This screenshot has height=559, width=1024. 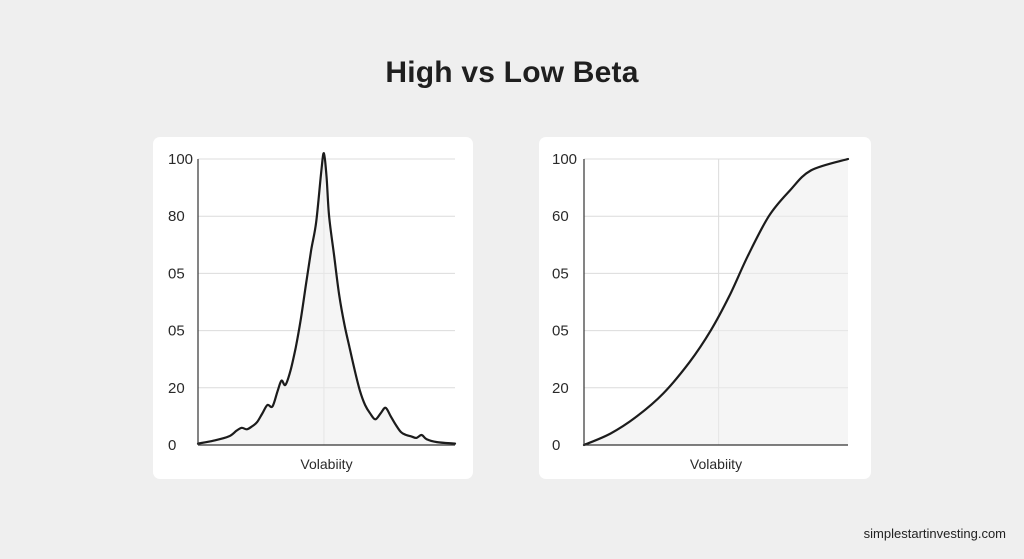 What do you see at coordinates (560, 216) in the screenshot?
I see `y-tick-label: 60` at bounding box center [560, 216].